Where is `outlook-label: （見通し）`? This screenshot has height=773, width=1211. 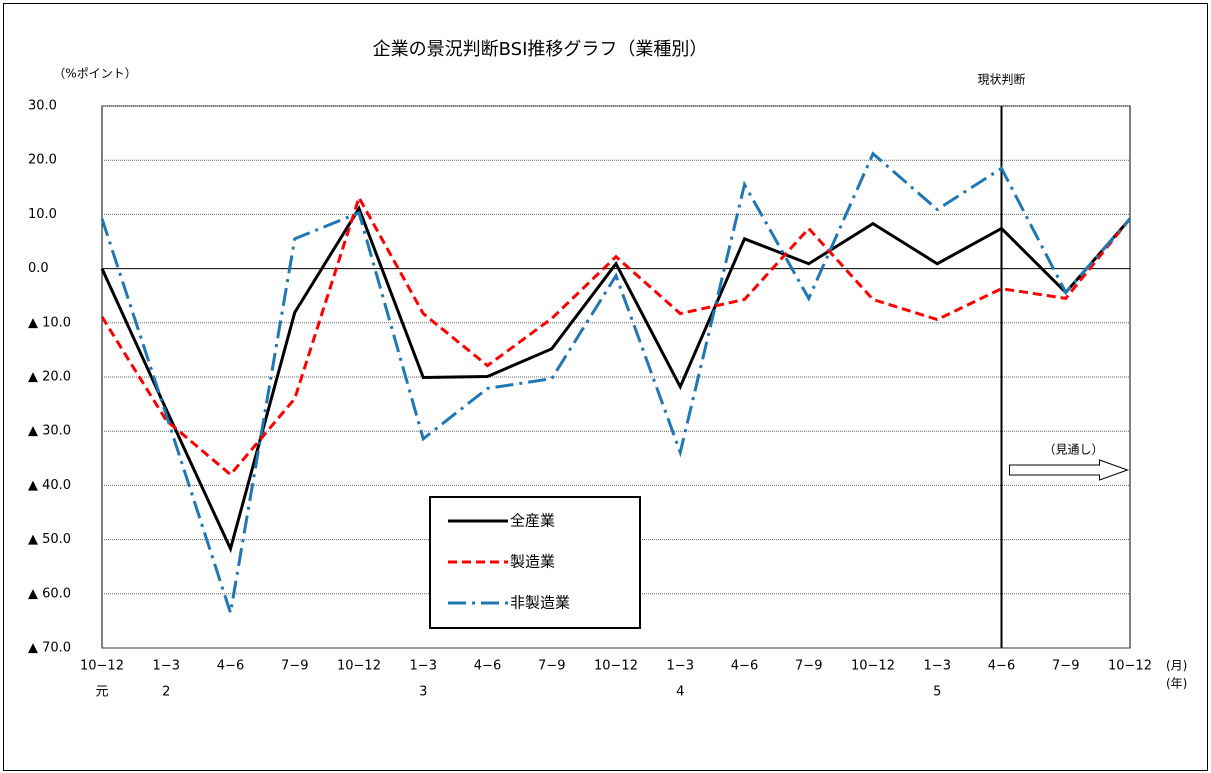 outlook-label: （見通し） is located at coordinates (1073, 450).